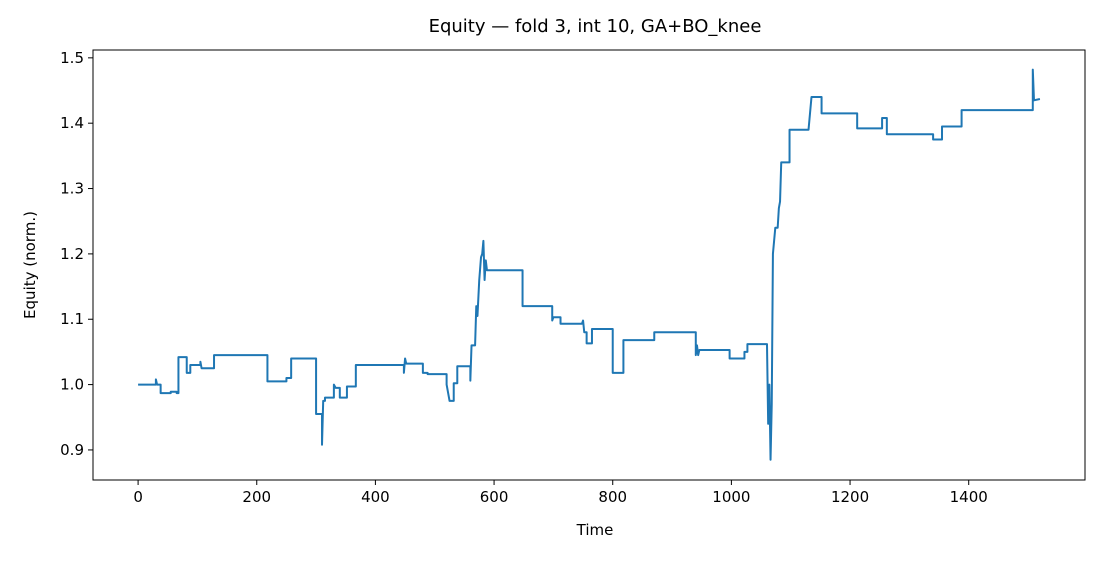 The height and width of the screenshot is (564, 1120). I want to click on x-tick-label: 400, so click(375, 497).